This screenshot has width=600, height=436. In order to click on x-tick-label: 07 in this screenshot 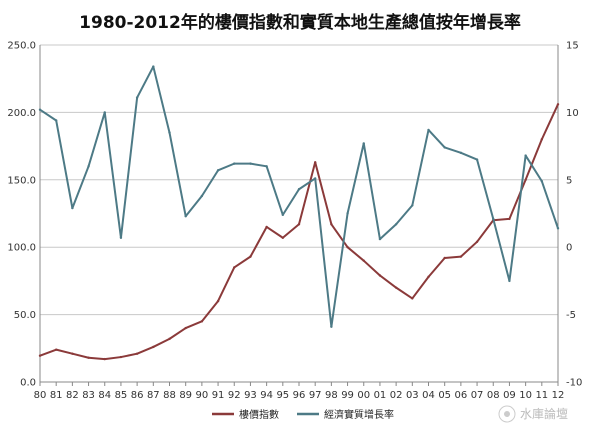, I will do `click(477, 395)`.